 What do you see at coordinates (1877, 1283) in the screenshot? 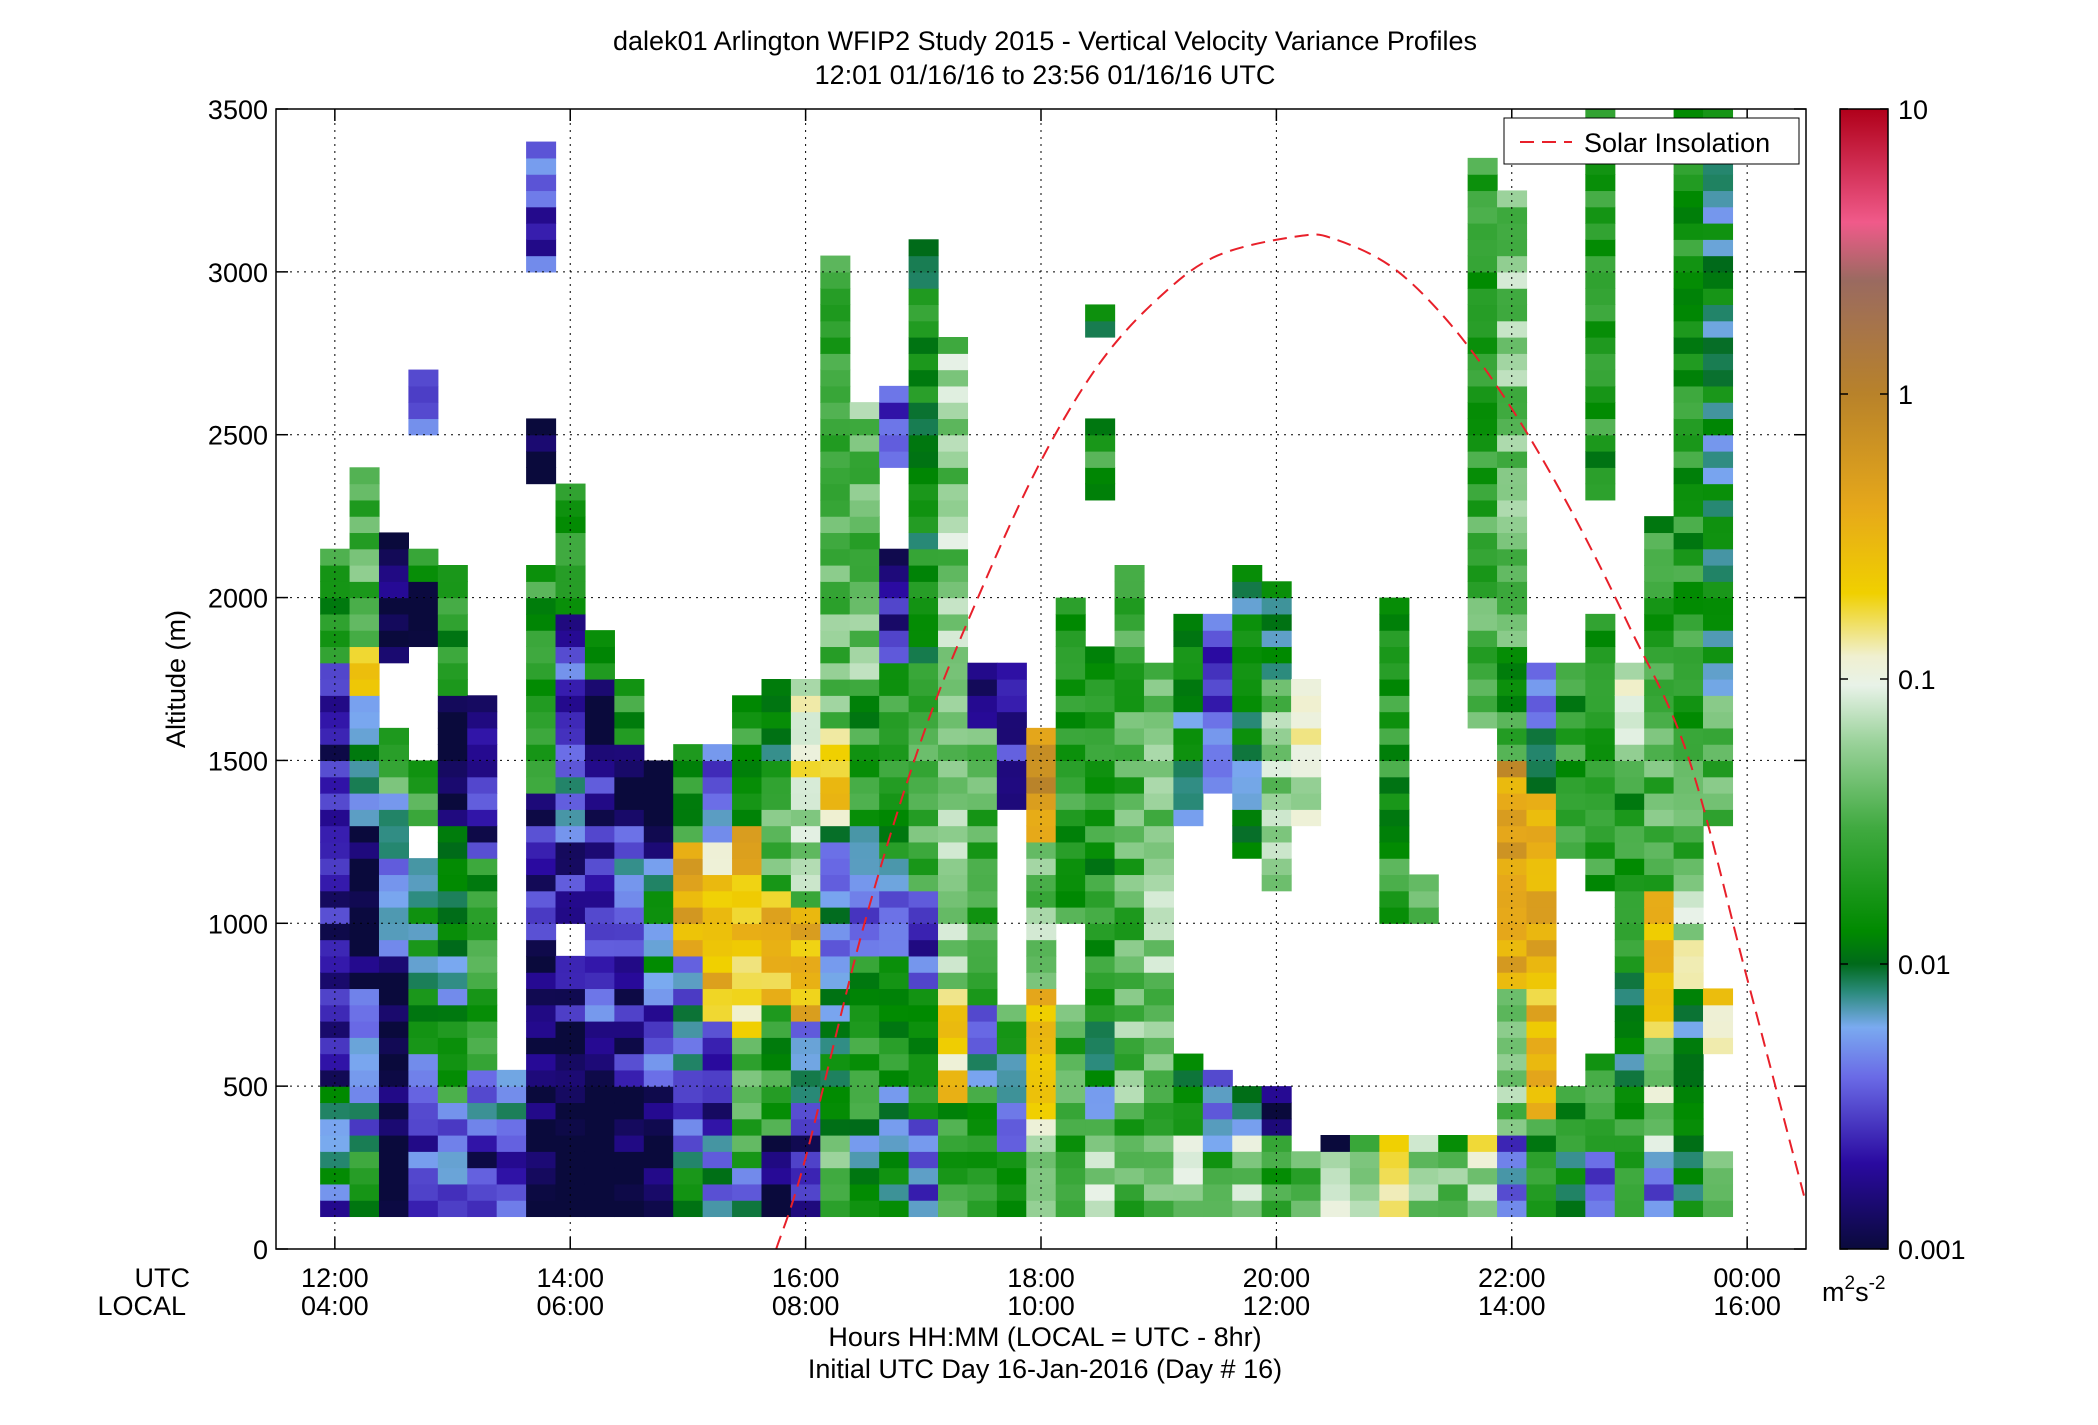
I see `units-exp2: -2` at bounding box center [1877, 1283].